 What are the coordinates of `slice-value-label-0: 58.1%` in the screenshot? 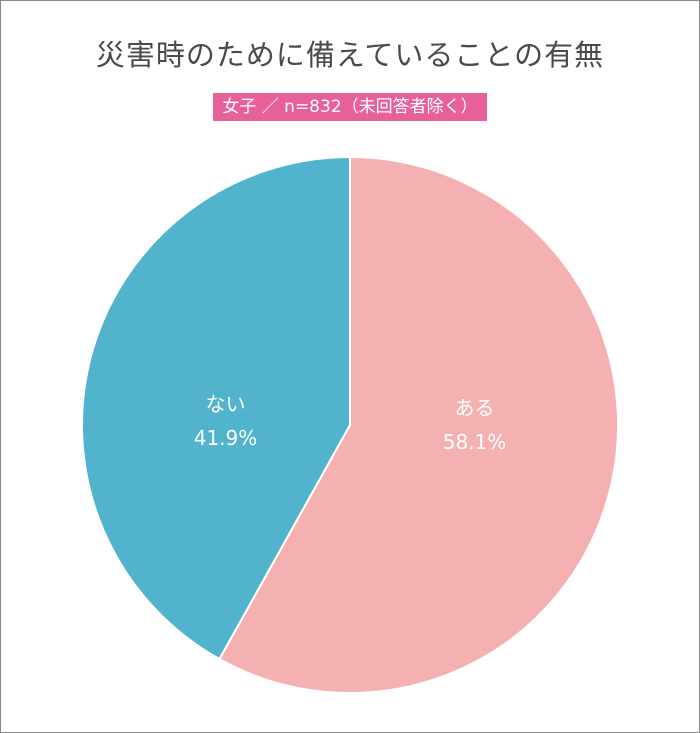 It's located at (475, 442).